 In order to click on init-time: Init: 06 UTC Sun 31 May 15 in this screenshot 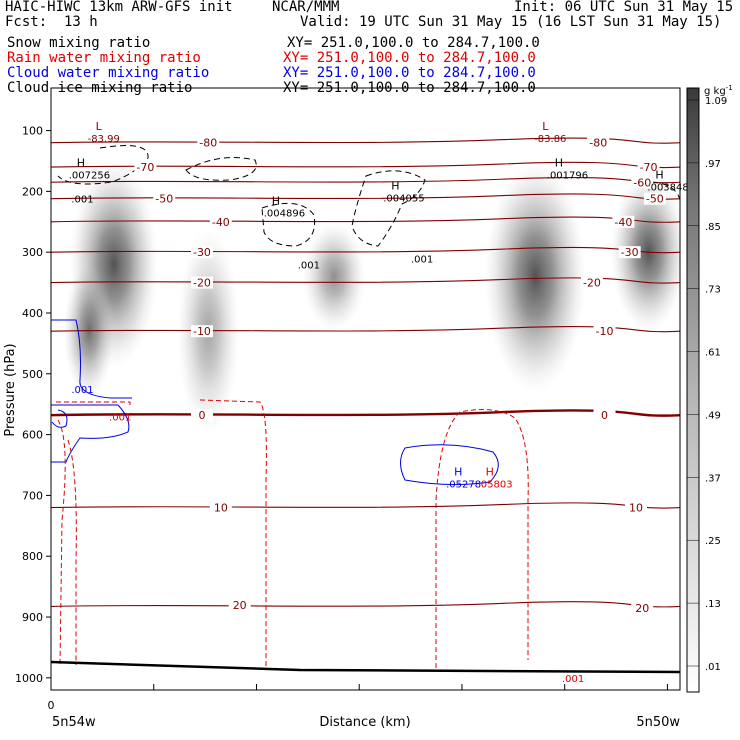, I will do `click(624, 7)`.